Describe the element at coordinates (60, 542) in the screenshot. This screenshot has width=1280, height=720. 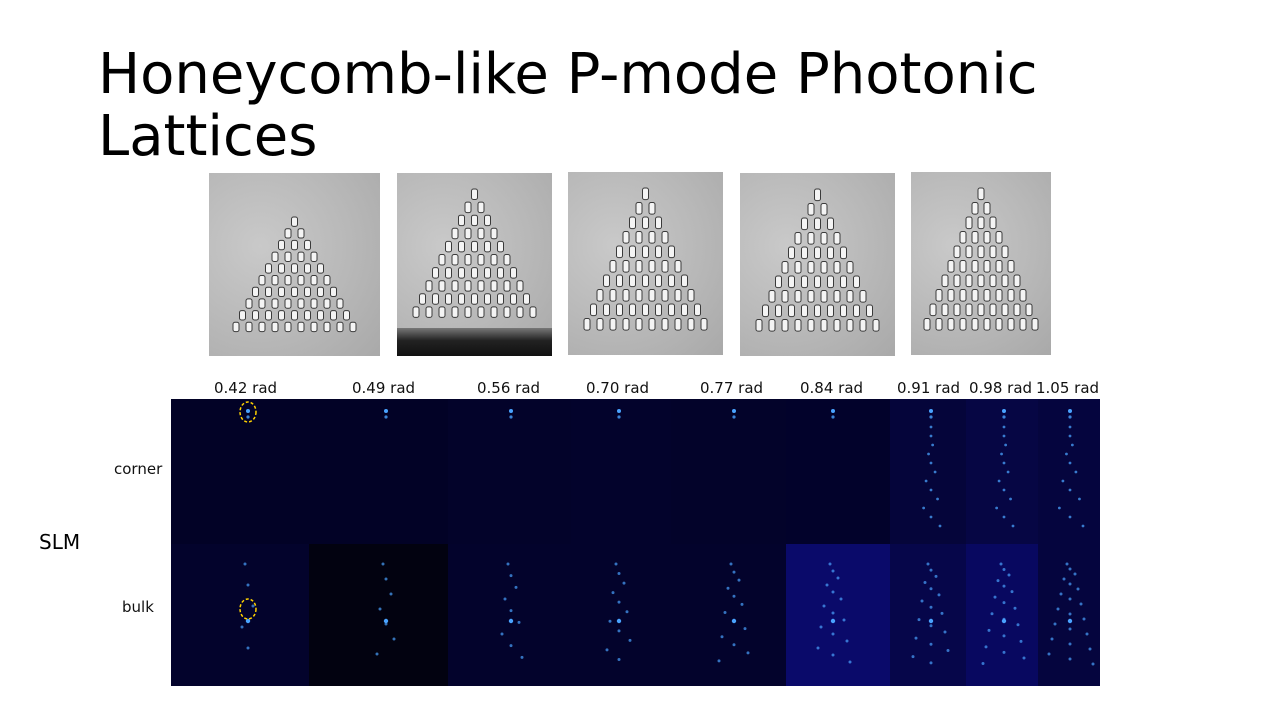
I see `slm-label: SLM` at that location.